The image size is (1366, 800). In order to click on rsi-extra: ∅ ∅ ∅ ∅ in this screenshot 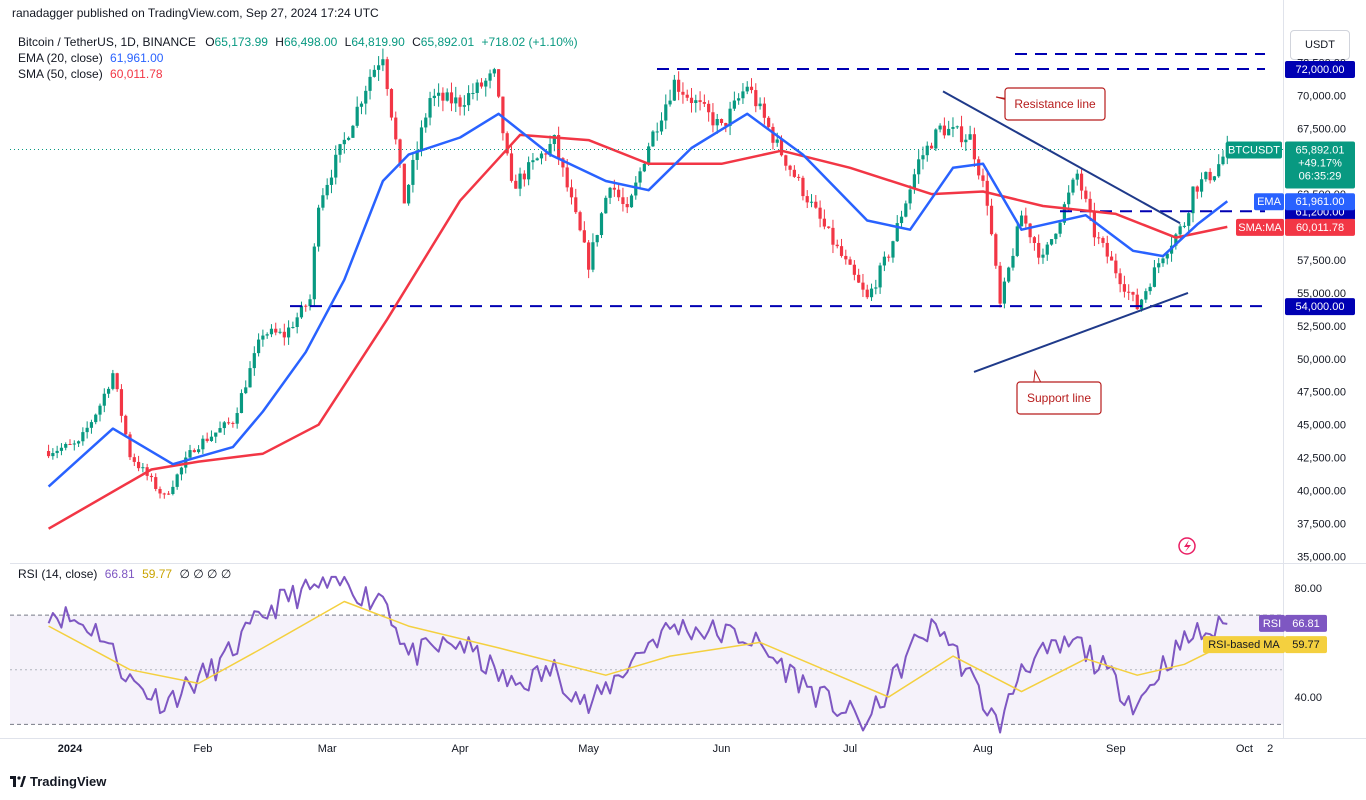, I will do `click(205, 574)`.